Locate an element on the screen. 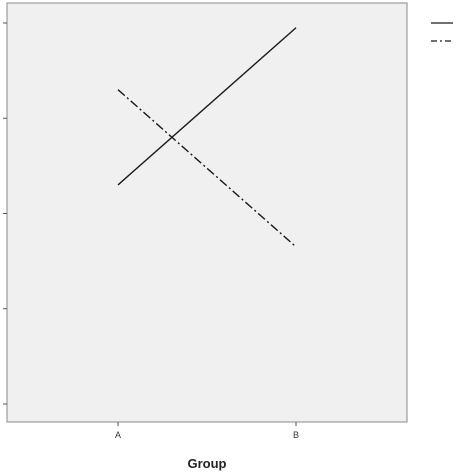 The width and height of the screenshot is (474, 474). x-axis-label: Group is located at coordinates (207, 463).